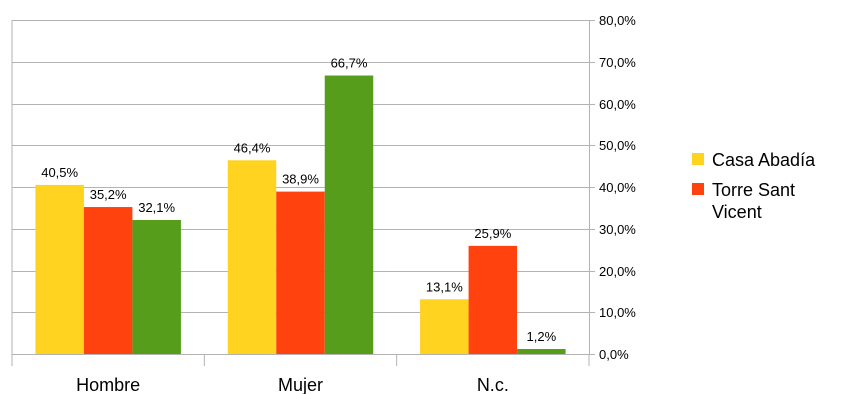  What do you see at coordinates (59, 172) in the screenshot?
I see `data-label: 40,5%` at bounding box center [59, 172].